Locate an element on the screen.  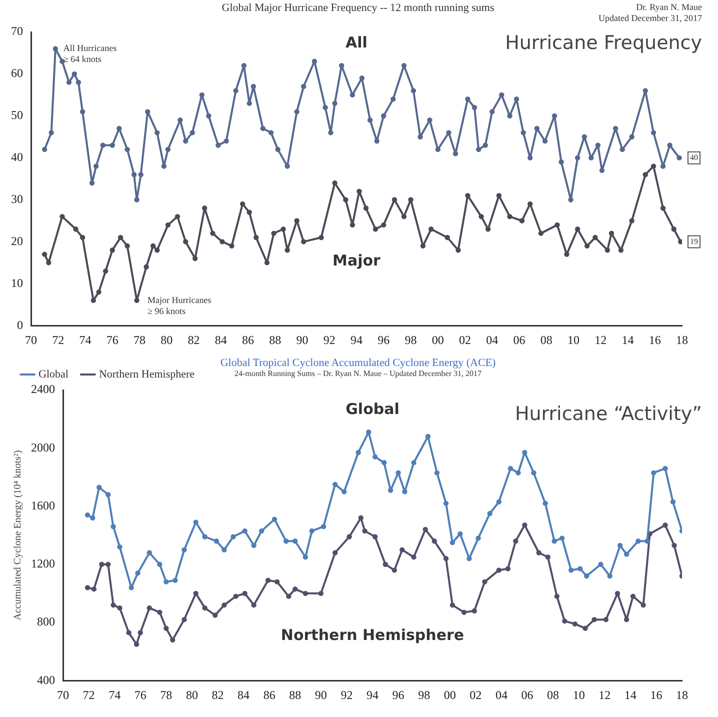
text: Updated December 31, 2017 is located at coordinates (650, 18).